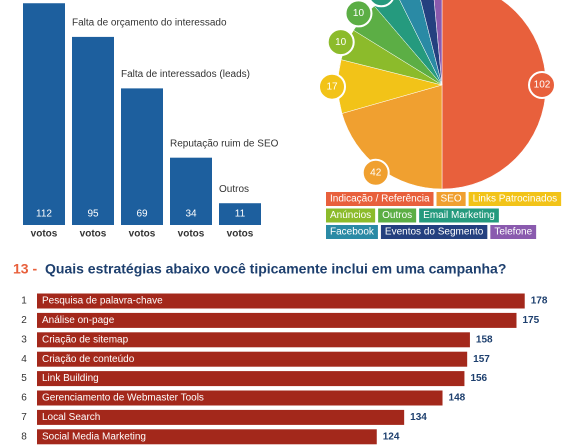  Describe the element at coordinates (457, 398) in the screenshot. I see `bar-value: 148` at that location.